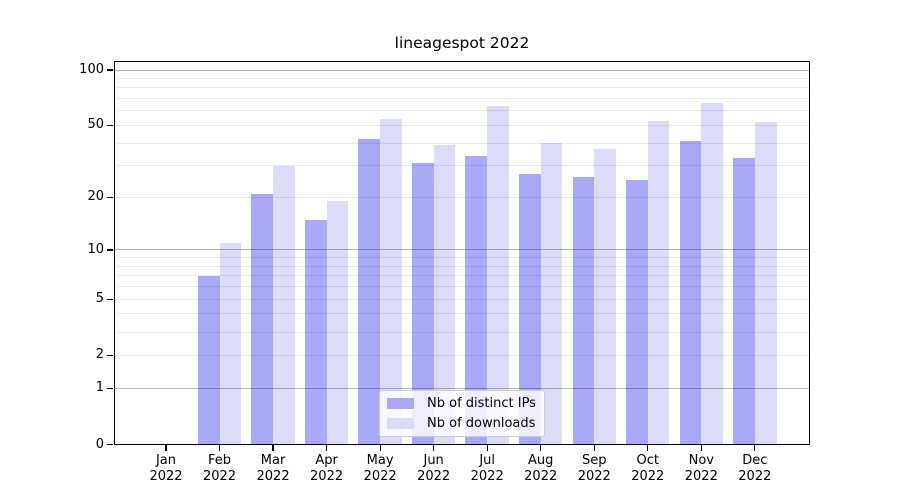 The height and width of the screenshot is (500, 900). I want to click on x-tick-label-oct: Oct 2022, so click(648, 468).